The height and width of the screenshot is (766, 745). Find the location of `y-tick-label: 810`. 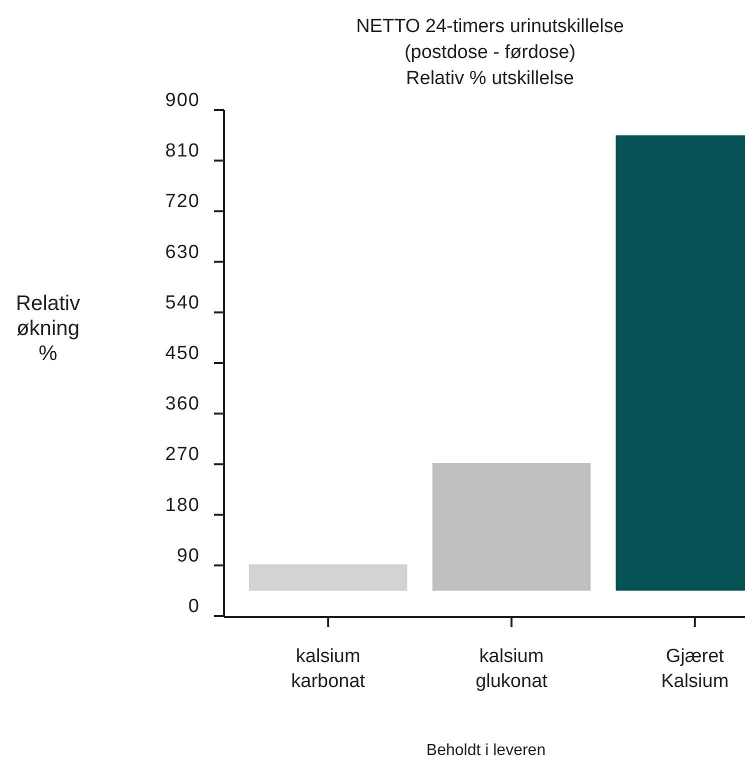

y-tick-label: 810 is located at coordinates (182, 151).